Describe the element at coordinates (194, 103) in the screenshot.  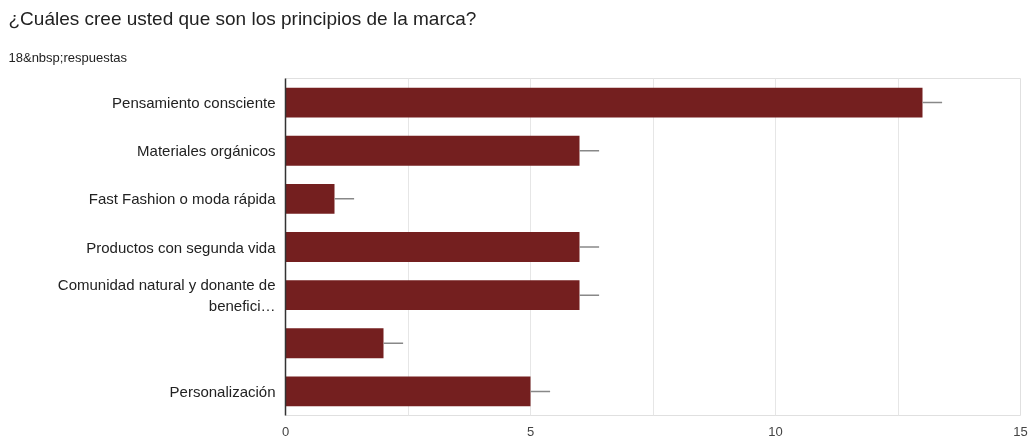
I see `y-tick-label: Pensamiento consciente` at that location.